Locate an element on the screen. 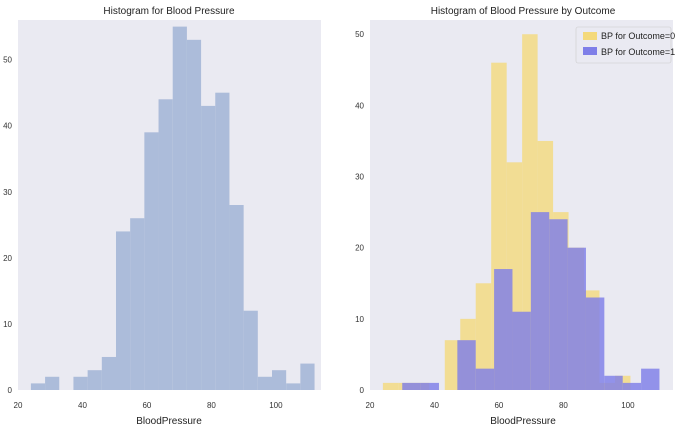 The height and width of the screenshot is (427, 691). chart-title-left: Histogram for Blood Pressure is located at coordinates (169, 11).